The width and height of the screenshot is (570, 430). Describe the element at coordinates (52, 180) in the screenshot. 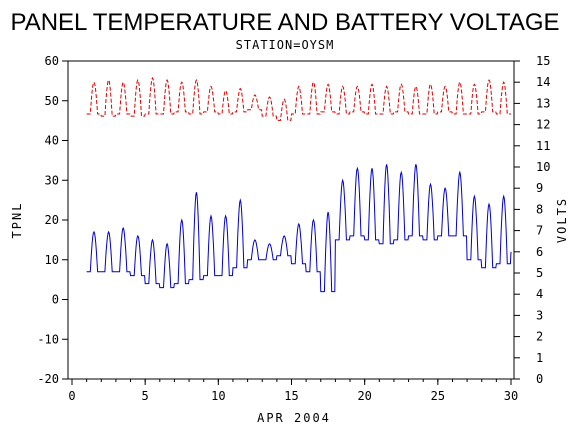

I see `y-left-tick-label: 30` at that location.